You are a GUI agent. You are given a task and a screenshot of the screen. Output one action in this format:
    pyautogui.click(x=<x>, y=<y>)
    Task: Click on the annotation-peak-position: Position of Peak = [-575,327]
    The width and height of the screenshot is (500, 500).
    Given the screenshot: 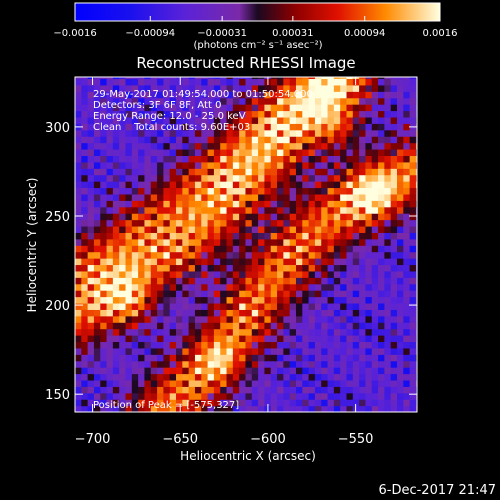 What is the action you would take?
    pyautogui.click(x=166, y=405)
    